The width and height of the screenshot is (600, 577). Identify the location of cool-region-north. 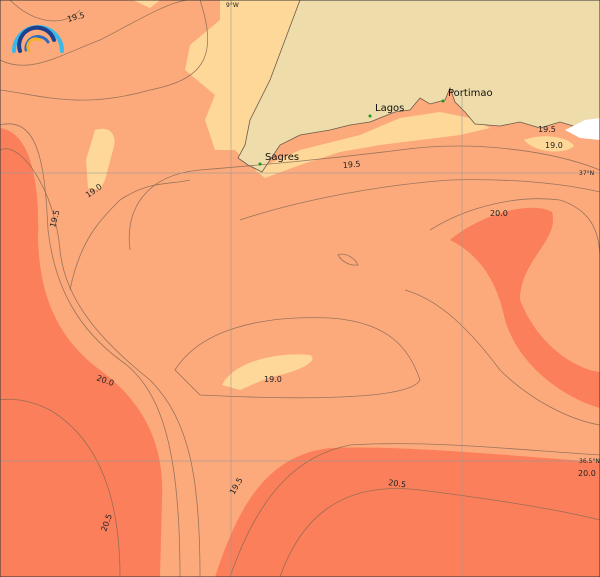
(146, 4).